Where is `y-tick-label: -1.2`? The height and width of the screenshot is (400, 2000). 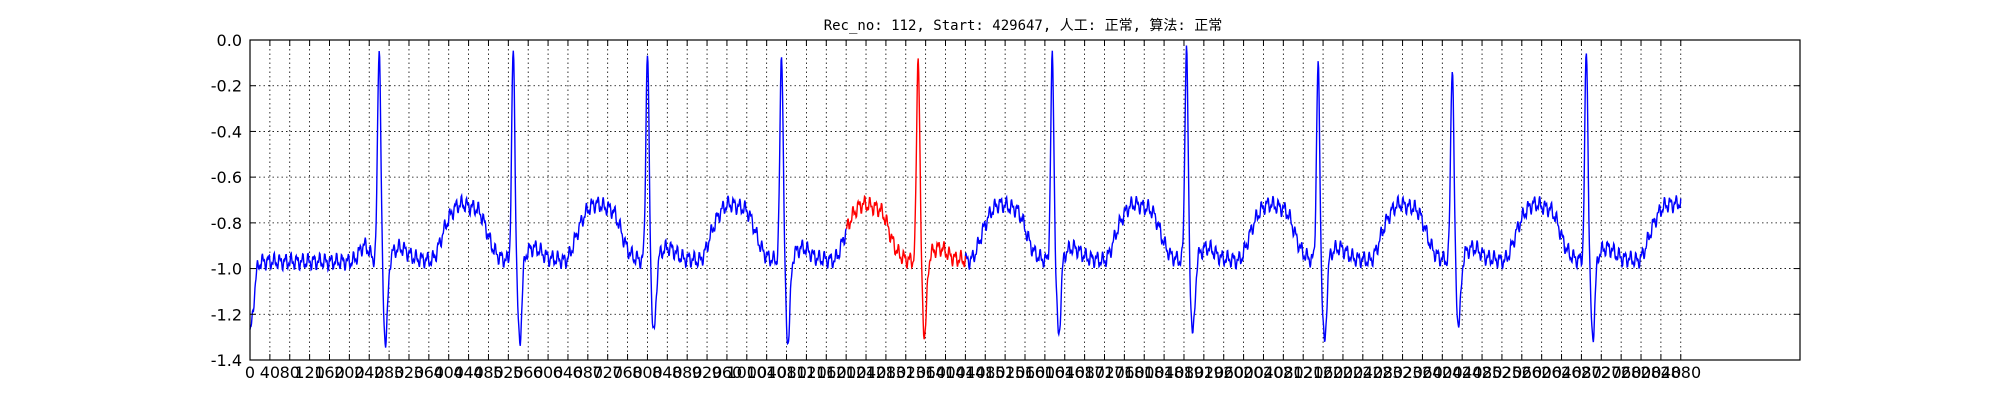
y-tick-label: -1.2 is located at coordinates (226, 314).